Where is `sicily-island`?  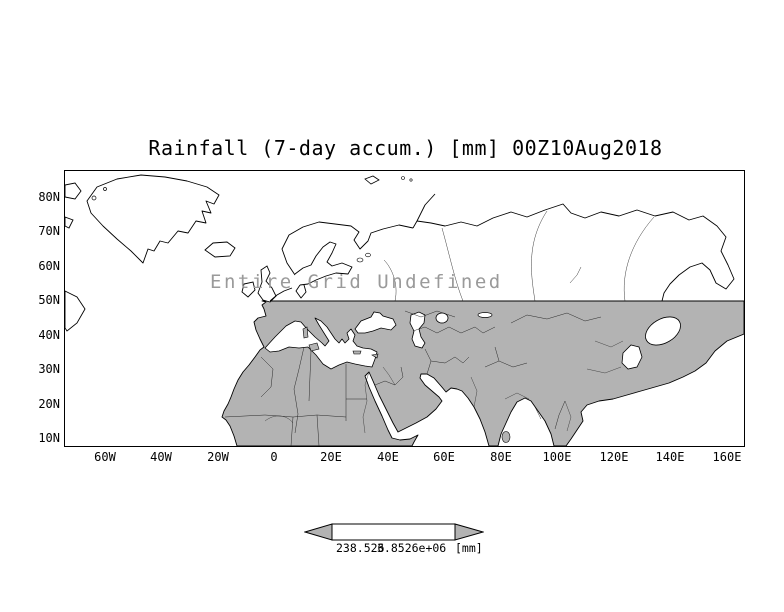
sicily-island is located at coordinates (314, 347).